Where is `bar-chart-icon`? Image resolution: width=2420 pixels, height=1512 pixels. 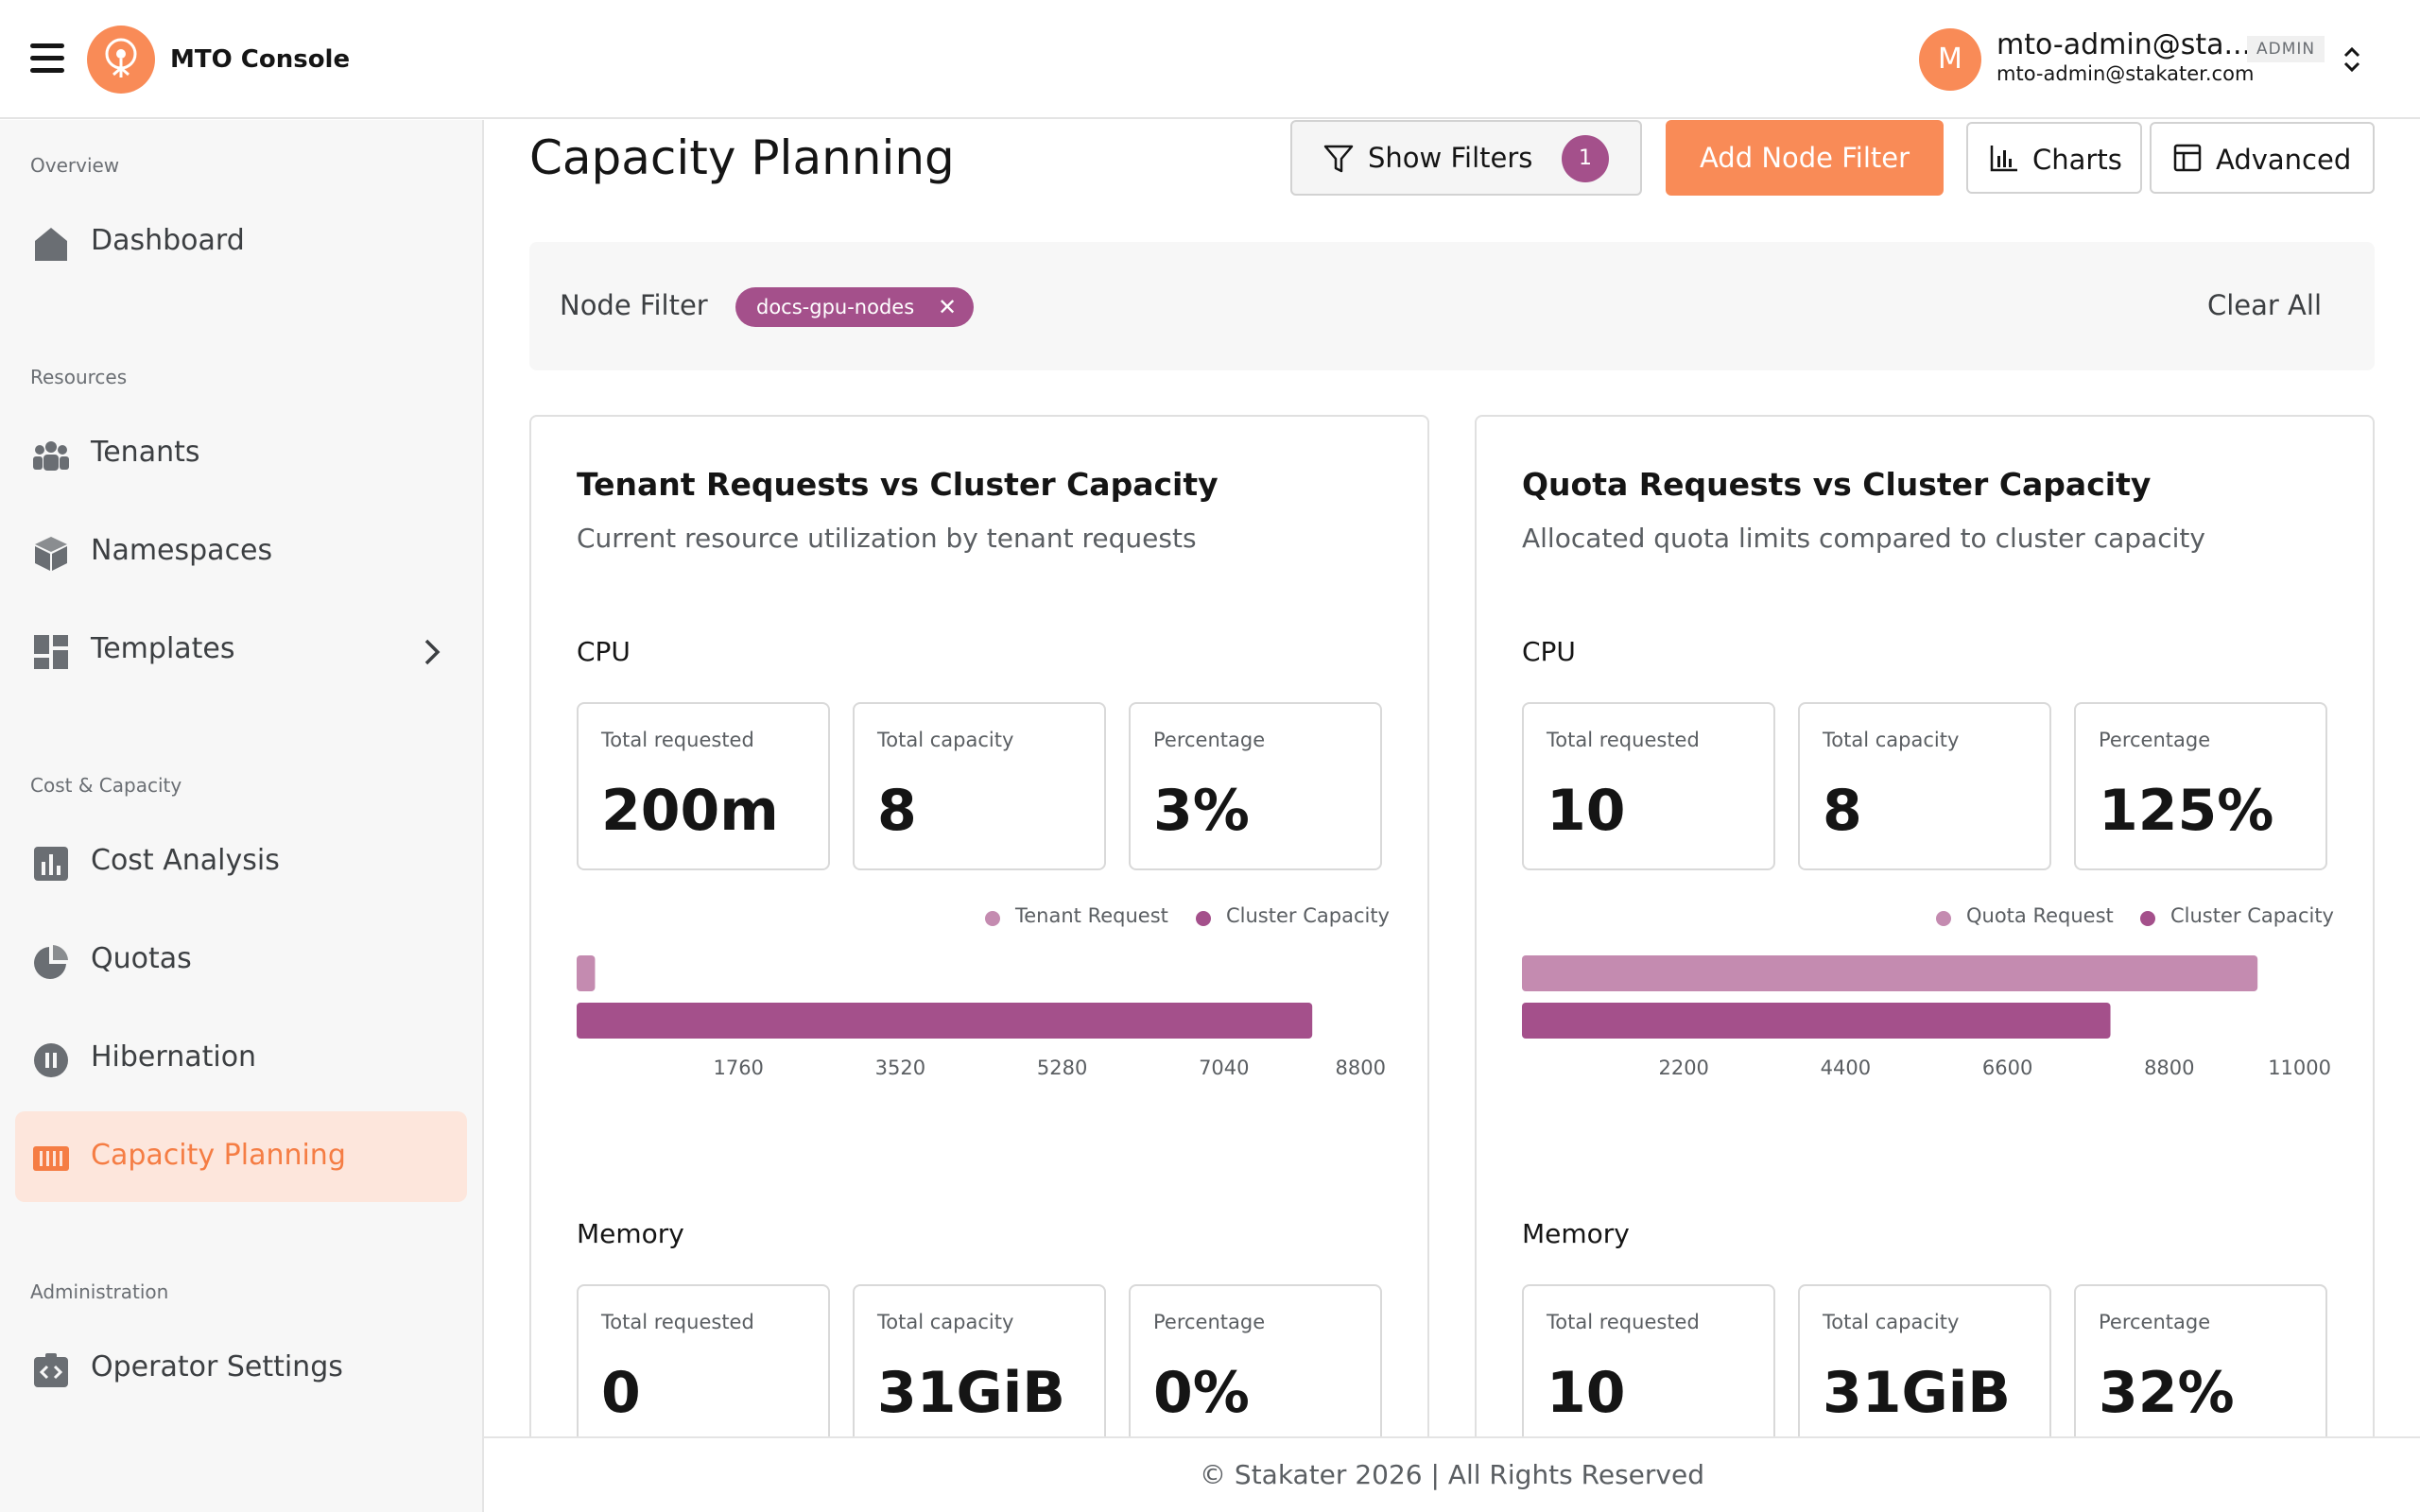 bar-chart-icon is located at coordinates (51, 864).